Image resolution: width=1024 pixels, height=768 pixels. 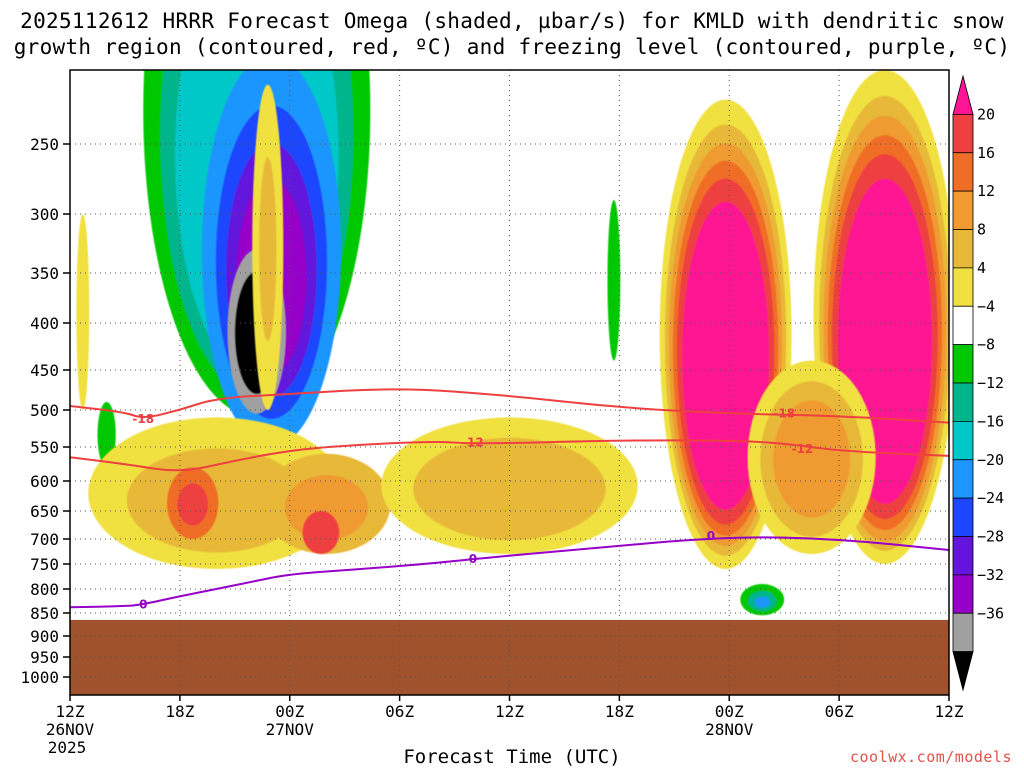 I want to click on pos-lower-left-core, so click(x=193, y=503).